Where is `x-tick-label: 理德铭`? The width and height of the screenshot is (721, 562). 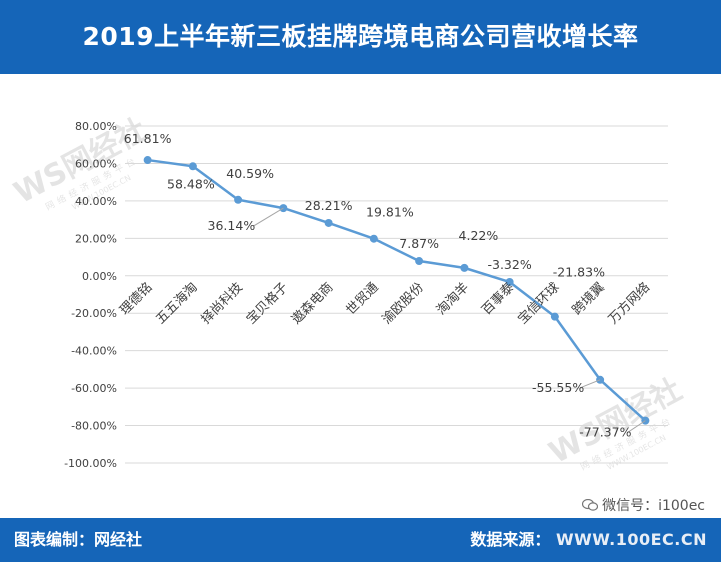 x-tick-label: 理德铭 is located at coordinates (136, 299).